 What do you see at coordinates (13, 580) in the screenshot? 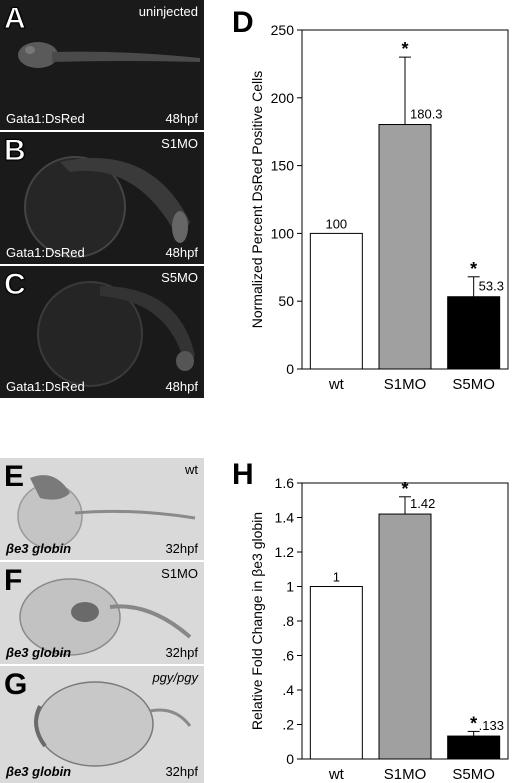
I see `panel-label: F` at bounding box center [13, 580].